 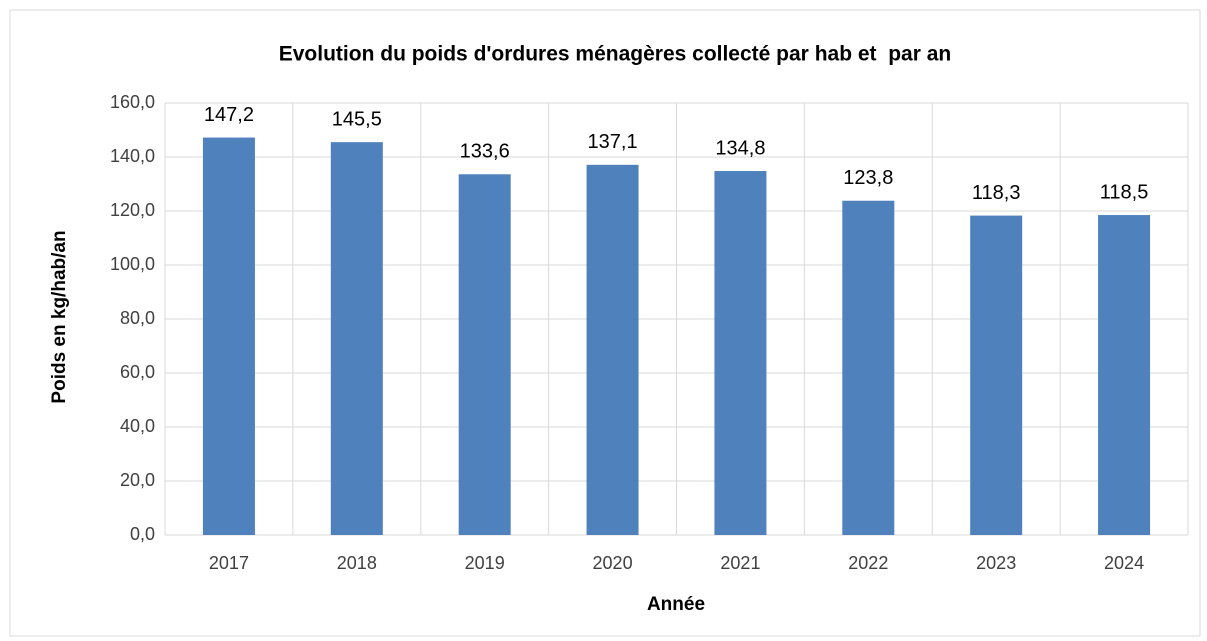 What do you see at coordinates (137, 480) in the screenshot?
I see `y-tick-label: 20,0` at bounding box center [137, 480].